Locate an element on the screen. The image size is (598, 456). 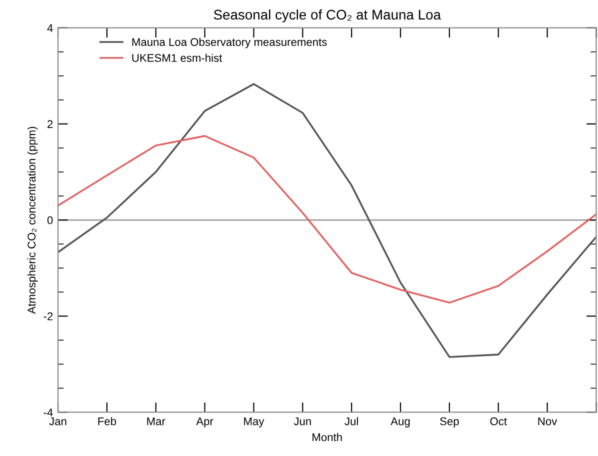
x-tick-label: Aug is located at coordinates (400, 422).